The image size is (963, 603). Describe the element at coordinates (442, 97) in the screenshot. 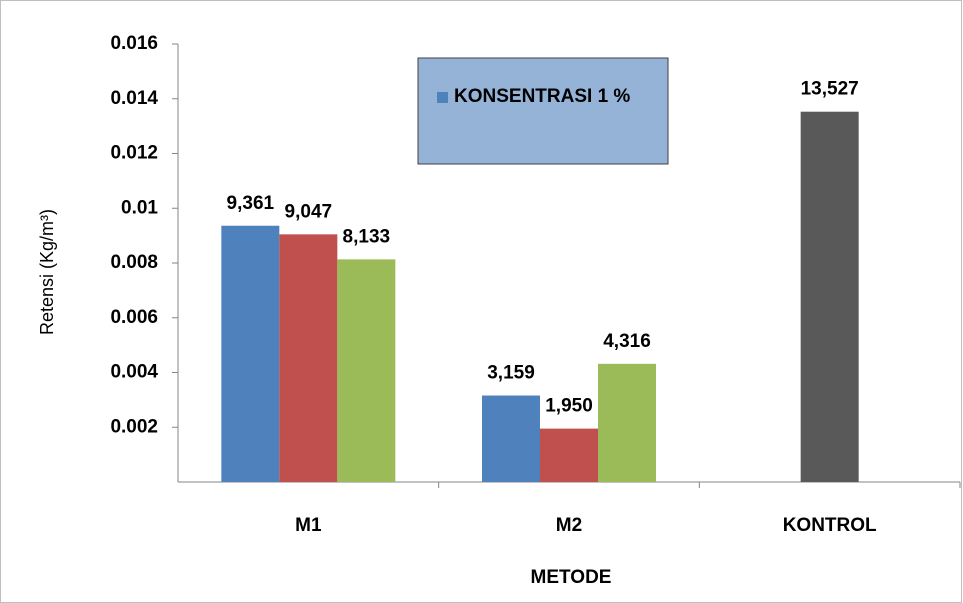

I see `legend-swatch` at that location.